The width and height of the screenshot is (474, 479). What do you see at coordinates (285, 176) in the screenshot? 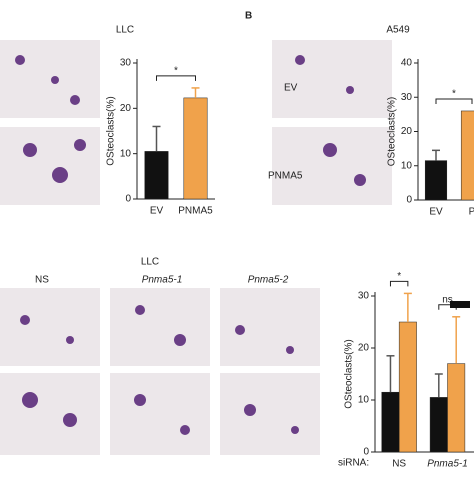
I see `row-label: PNMA5` at bounding box center [285, 176].